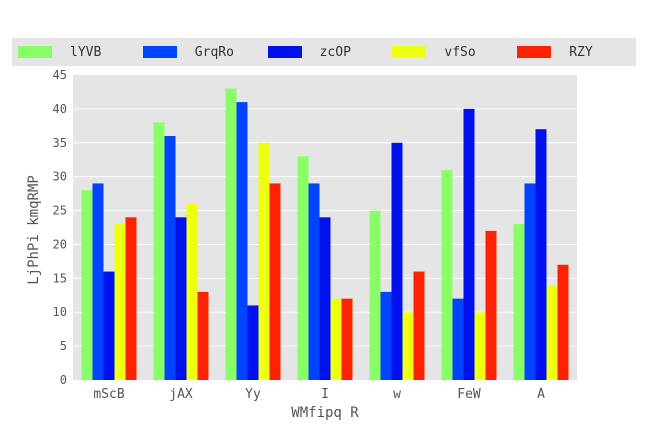  What do you see at coordinates (60, 109) in the screenshot?
I see `y-tick-label: 40` at bounding box center [60, 109].